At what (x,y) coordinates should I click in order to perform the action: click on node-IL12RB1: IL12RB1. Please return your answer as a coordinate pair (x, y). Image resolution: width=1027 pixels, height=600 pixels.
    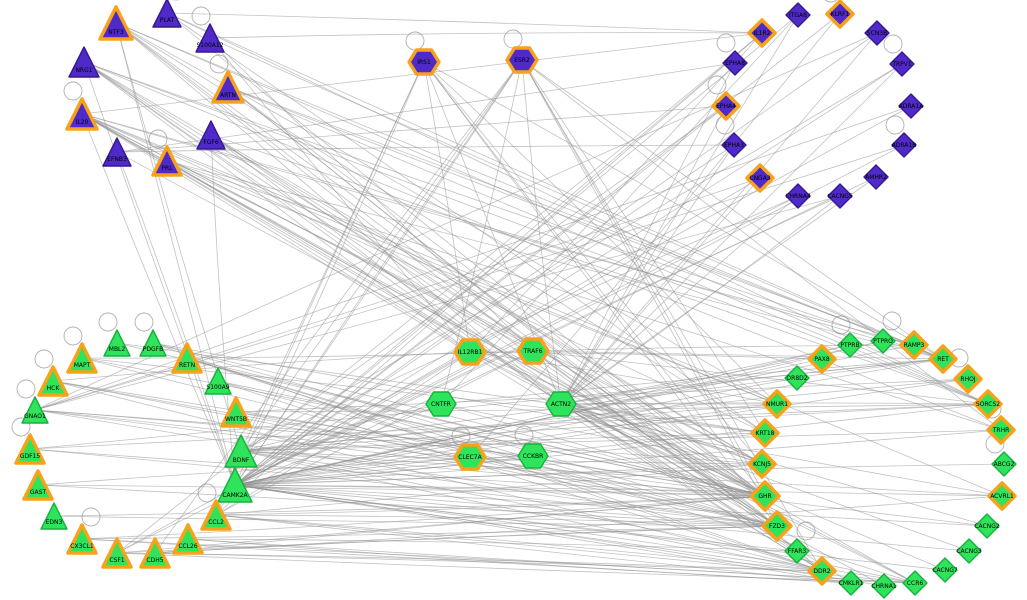
    Looking at the image, I should click on (470, 352).